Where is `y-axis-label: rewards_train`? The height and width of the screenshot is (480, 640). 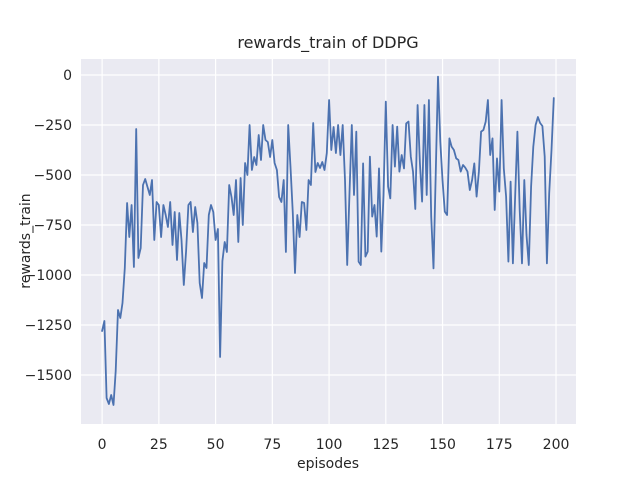
y-axis-label: rewards_train is located at coordinates (26, 240).